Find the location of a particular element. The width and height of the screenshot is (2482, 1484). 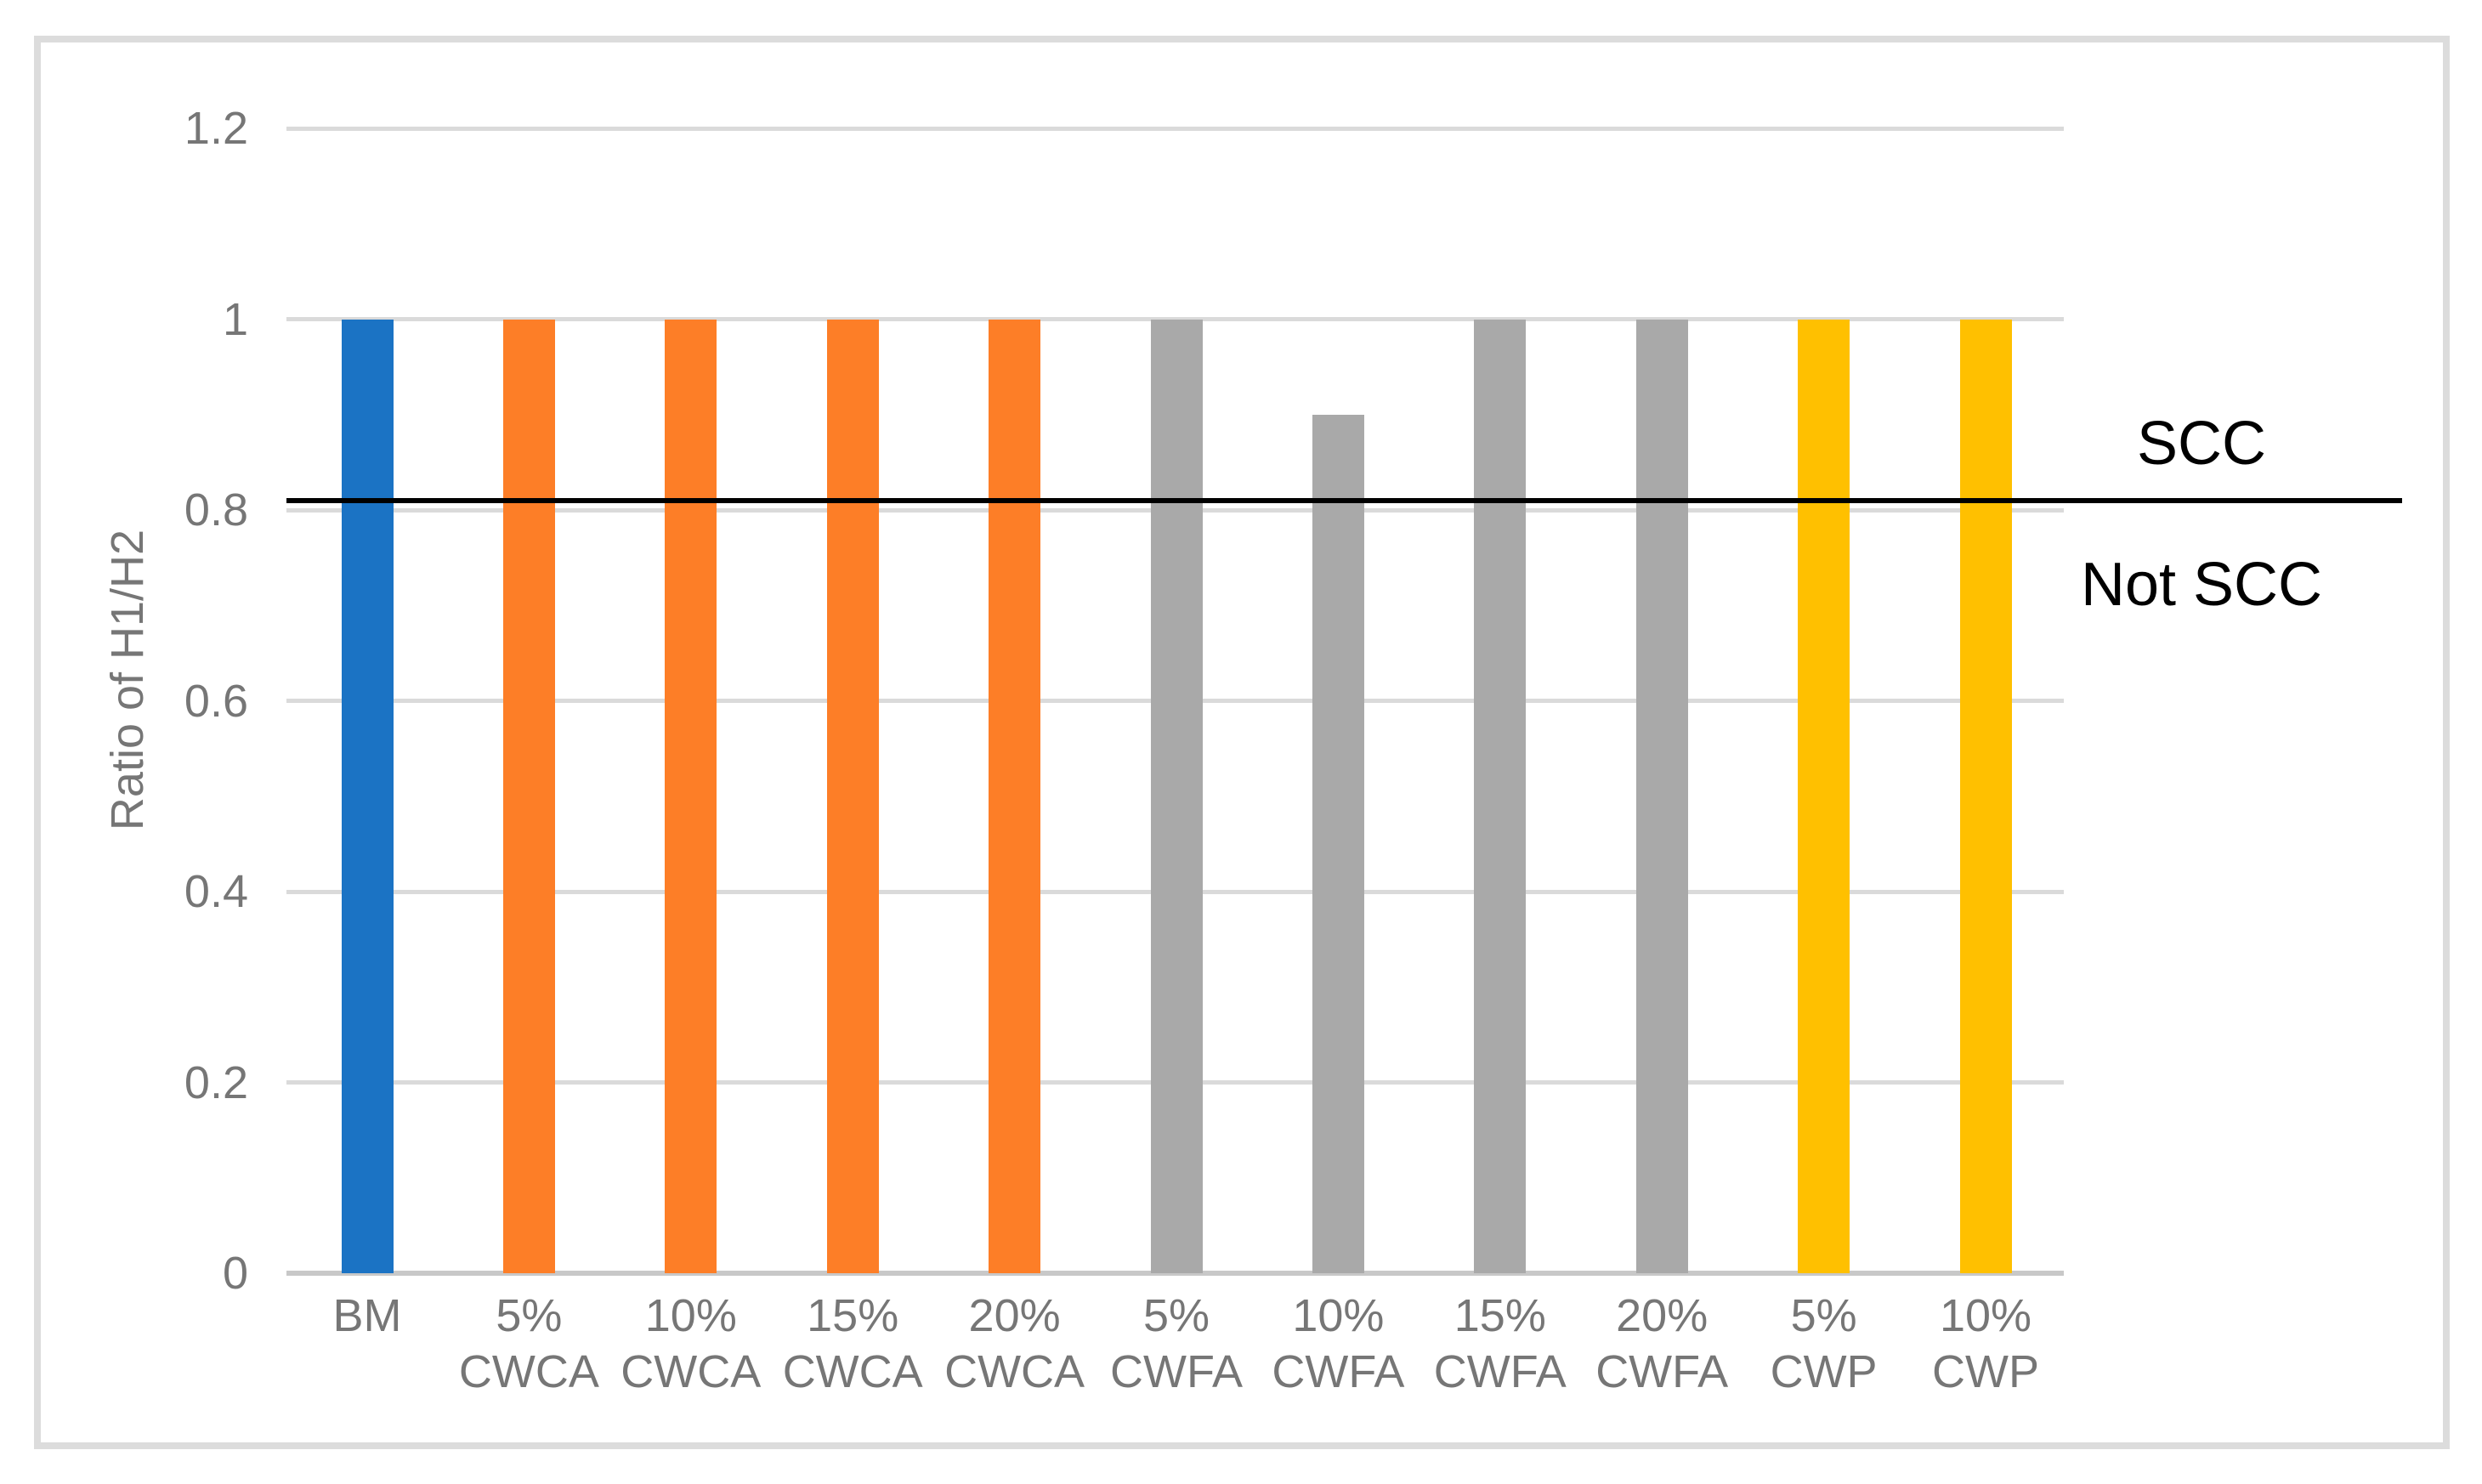

x-category-label-15-cwfa: 15% CWFA is located at coordinates (1500, 1343).